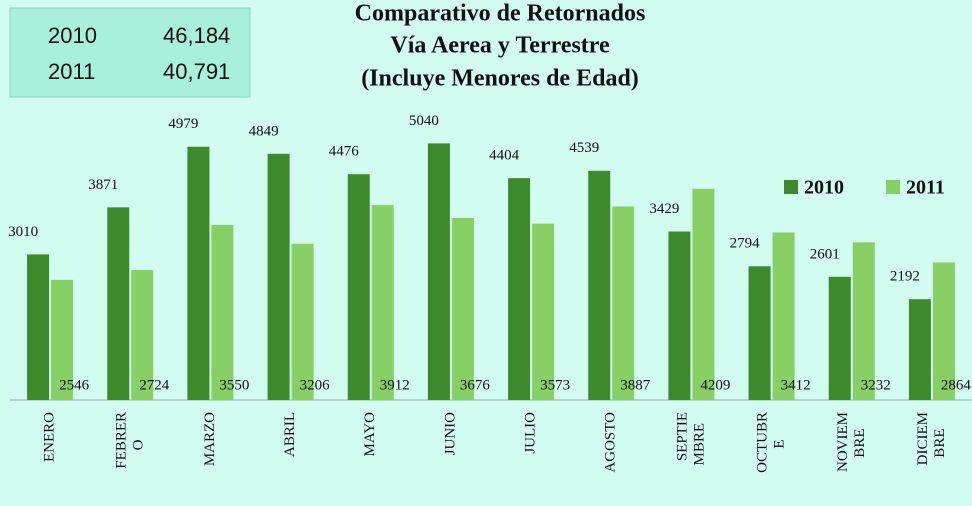 This screenshot has height=506, width=972. Describe the element at coordinates (103, 185) in the screenshot. I see `data-label: 3871` at that location.